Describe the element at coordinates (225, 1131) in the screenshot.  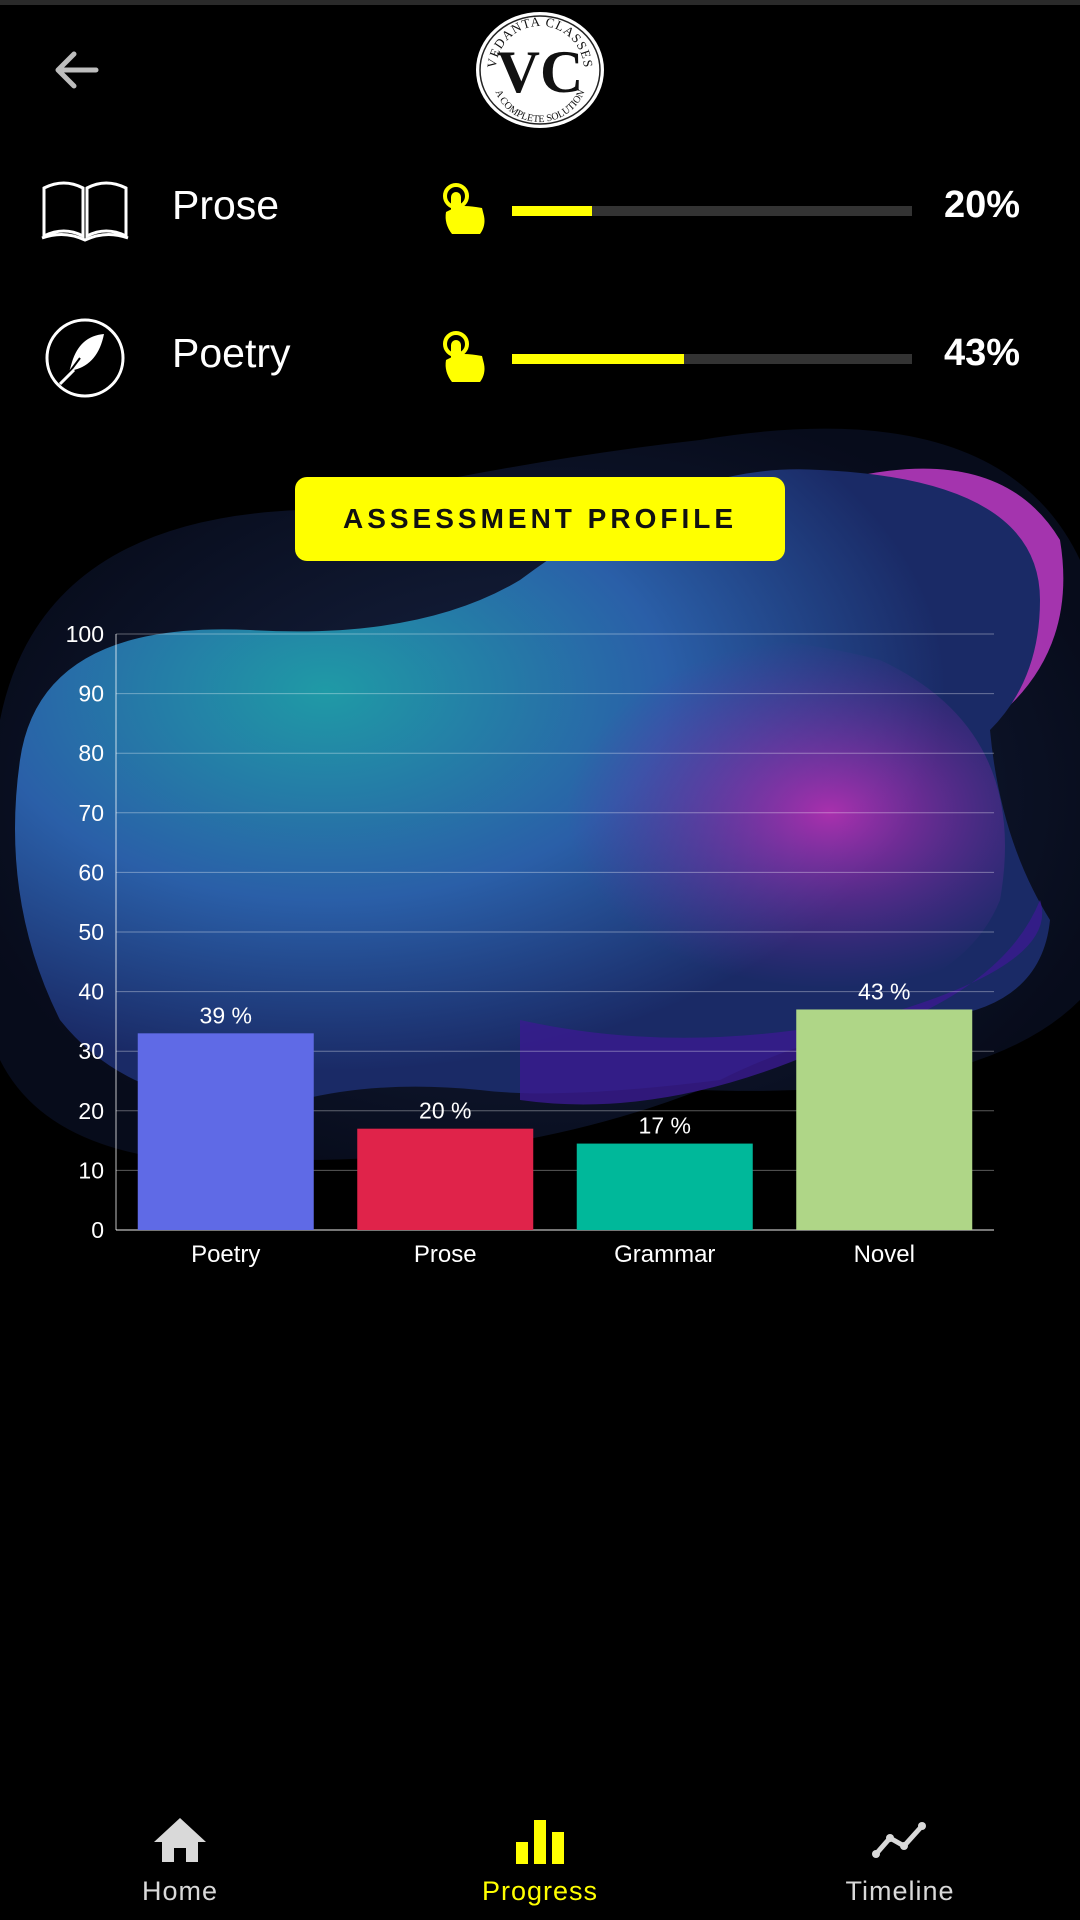
I see `bar-poetry` at that location.